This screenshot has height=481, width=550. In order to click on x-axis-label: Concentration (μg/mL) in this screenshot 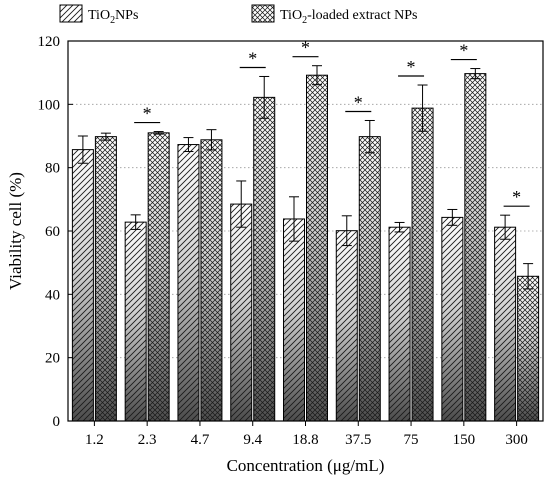, I will do `click(306, 465)`.